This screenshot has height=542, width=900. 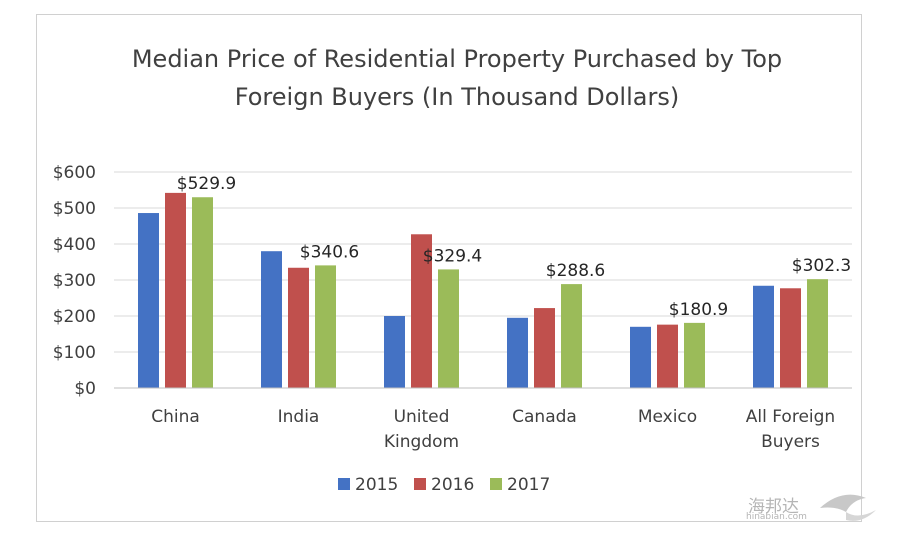 What do you see at coordinates (496, 484) in the screenshot?
I see `legend-swatch-2017` at bounding box center [496, 484].